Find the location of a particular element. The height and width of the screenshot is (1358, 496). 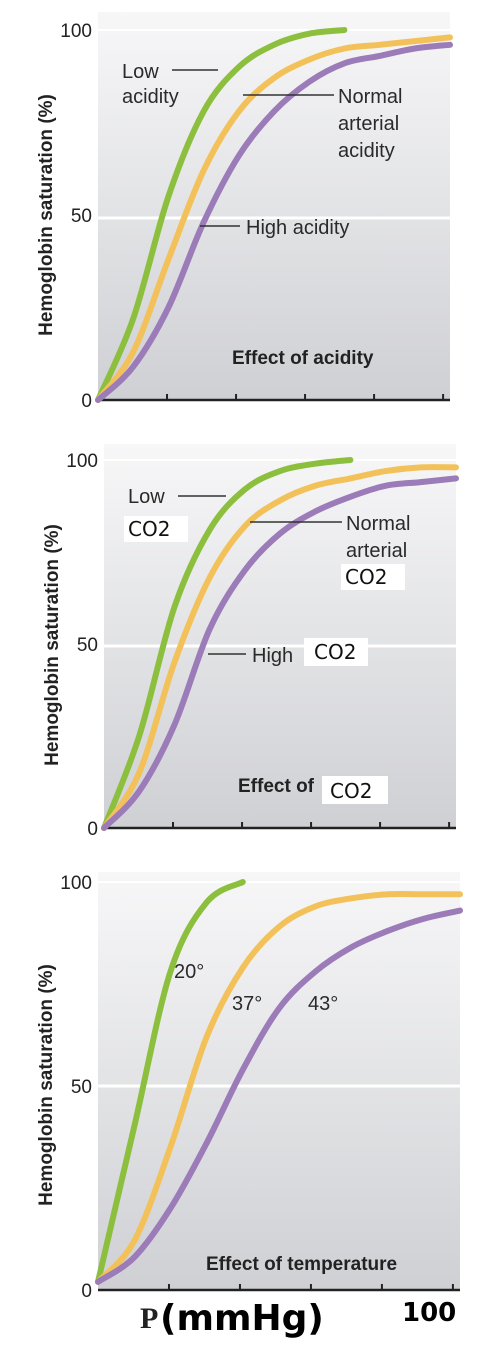

x-axis-symbol: P is located at coordinates (149, 1318).